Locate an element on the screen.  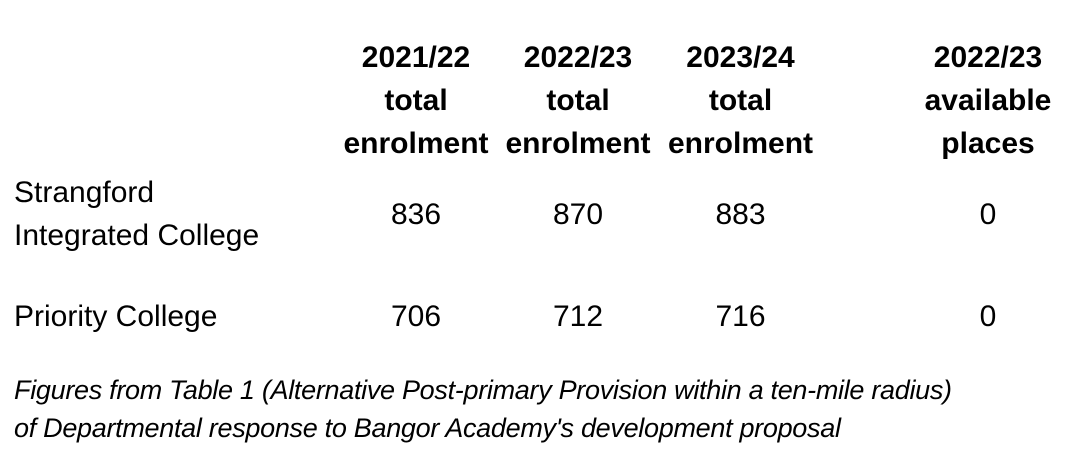
row-spacer is located at coordinates (545, 276).